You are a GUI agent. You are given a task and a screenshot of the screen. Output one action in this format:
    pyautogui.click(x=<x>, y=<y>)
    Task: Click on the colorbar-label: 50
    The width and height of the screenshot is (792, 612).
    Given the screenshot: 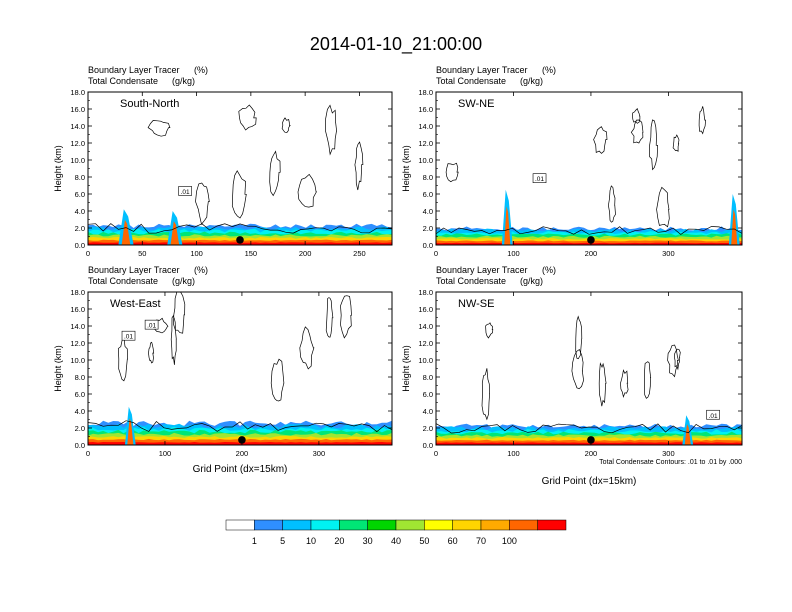 What is the action you would take?
    pyautogui.click(x=424, y=541)
    